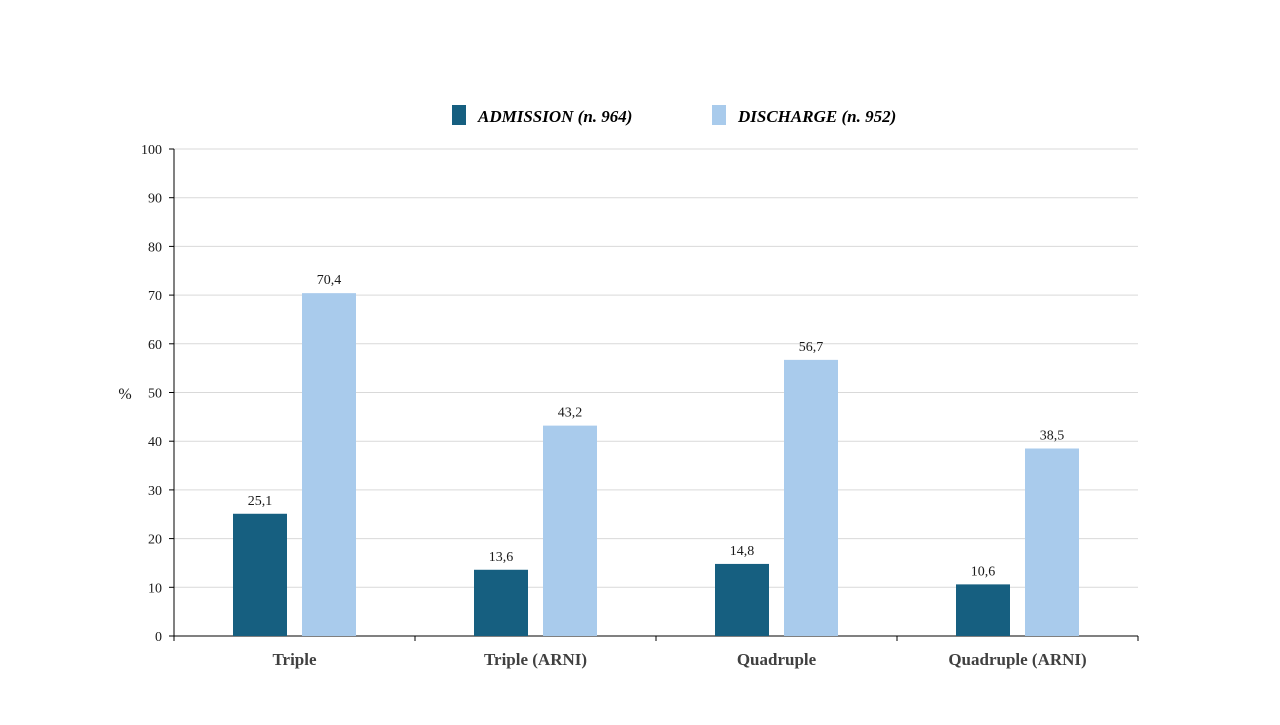 Image resolution: width=1280 pixels, height=725 pixels. What do you see at coordinates (811, 347) in the screenshot?
I see `data-label: 56,7` at bounding box center [811, 347].